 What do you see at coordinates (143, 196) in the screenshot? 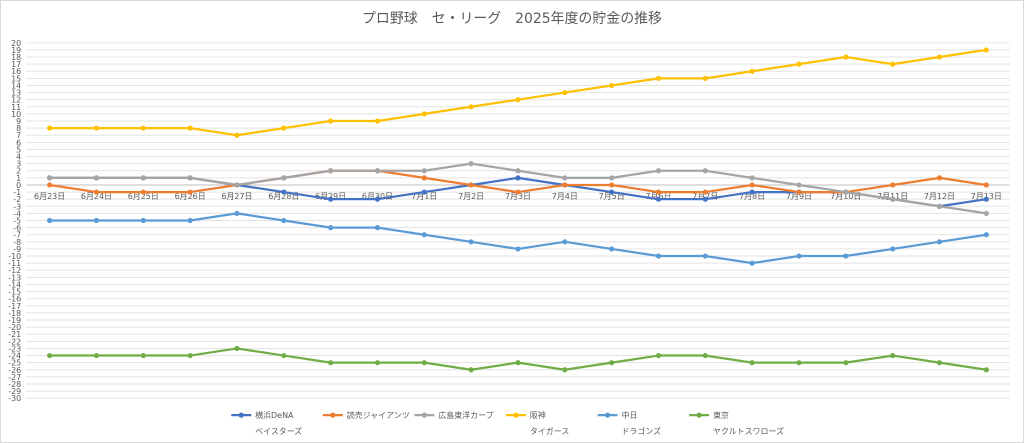
I see `x-tick-label: 6月25日` at bounding box center [143, 196].